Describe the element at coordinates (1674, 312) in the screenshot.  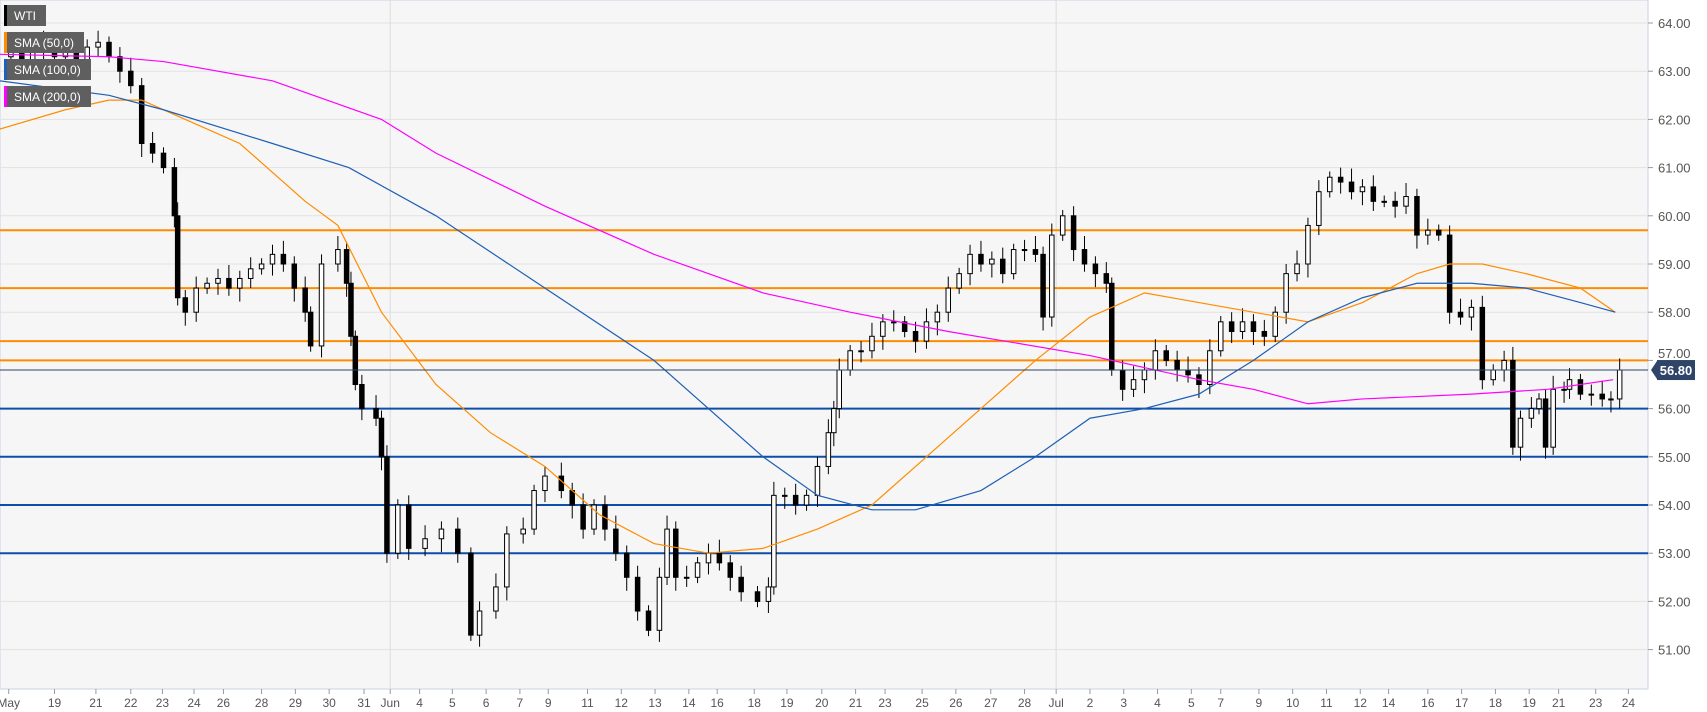
I see `y-tick-label: 58.00` at that location.